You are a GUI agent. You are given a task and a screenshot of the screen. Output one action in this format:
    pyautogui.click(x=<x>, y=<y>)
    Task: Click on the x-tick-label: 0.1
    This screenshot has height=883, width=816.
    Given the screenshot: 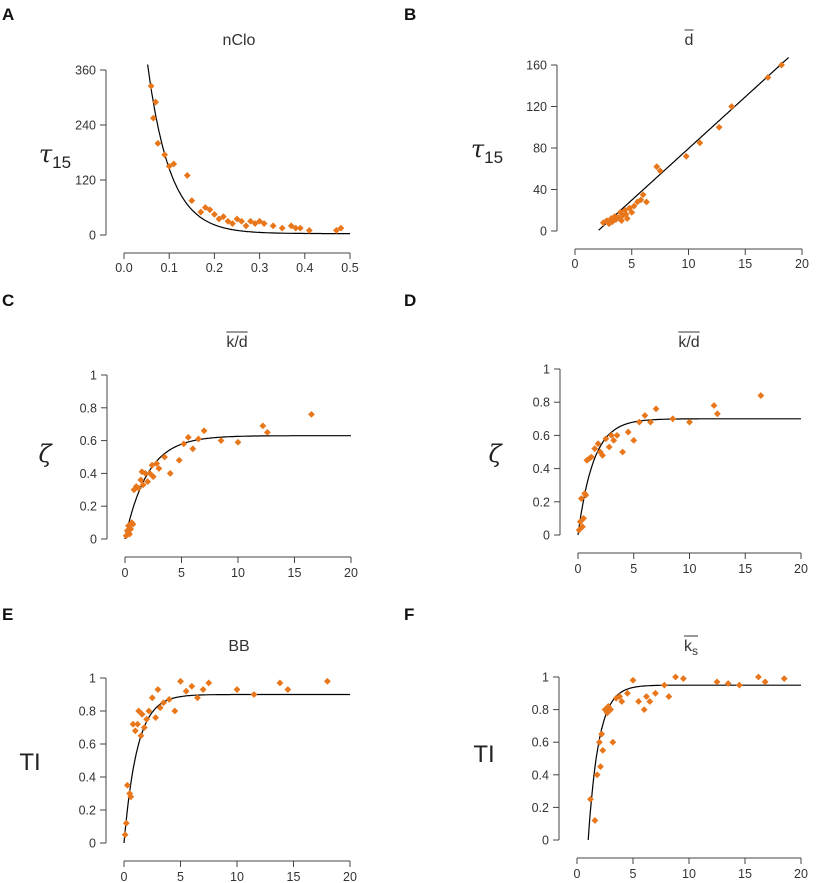 What is the action you would take?
    pyautogui.click(x=169, y=268)
    